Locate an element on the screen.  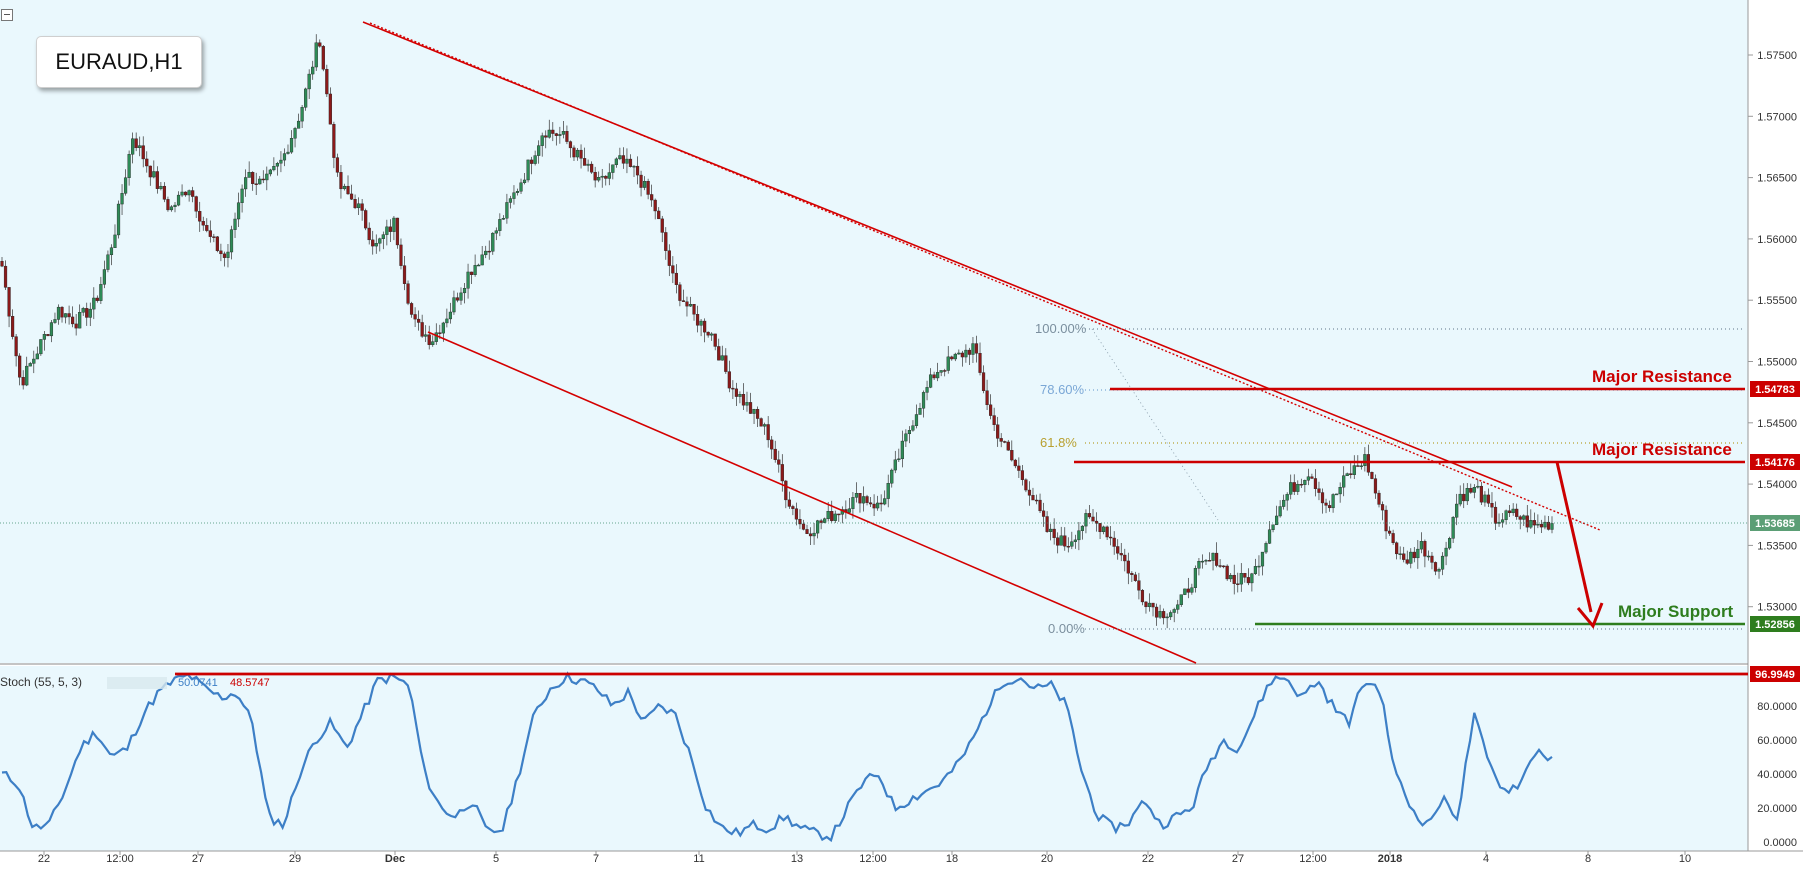
stoch-tick-label: 20.0000 is located at coordinates (1777, 809).